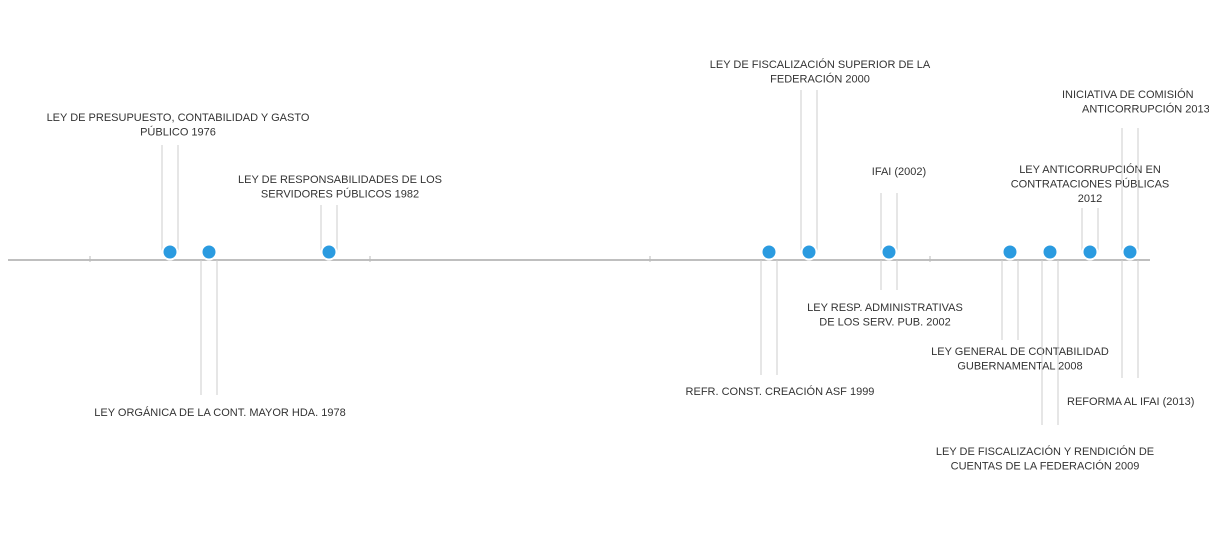  What do you see at coordinates (780, 391) in the screenshot?
I see `event-label: REFR. CONST. CREACIÓN ASF 1999` at bounding box center [780, 391].